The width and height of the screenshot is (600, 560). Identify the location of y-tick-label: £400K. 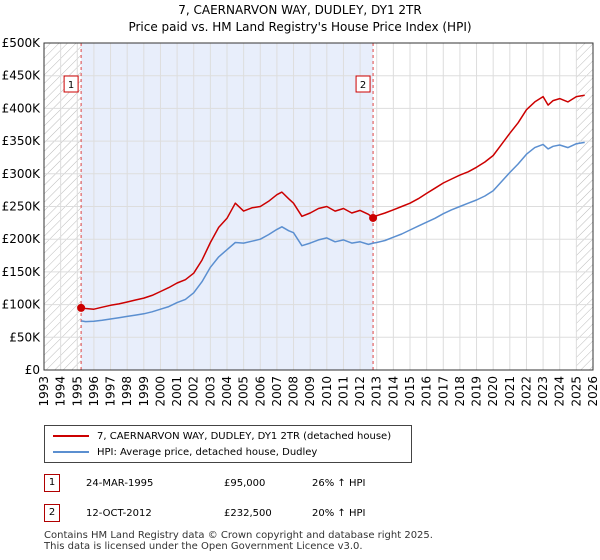
(22, 108).